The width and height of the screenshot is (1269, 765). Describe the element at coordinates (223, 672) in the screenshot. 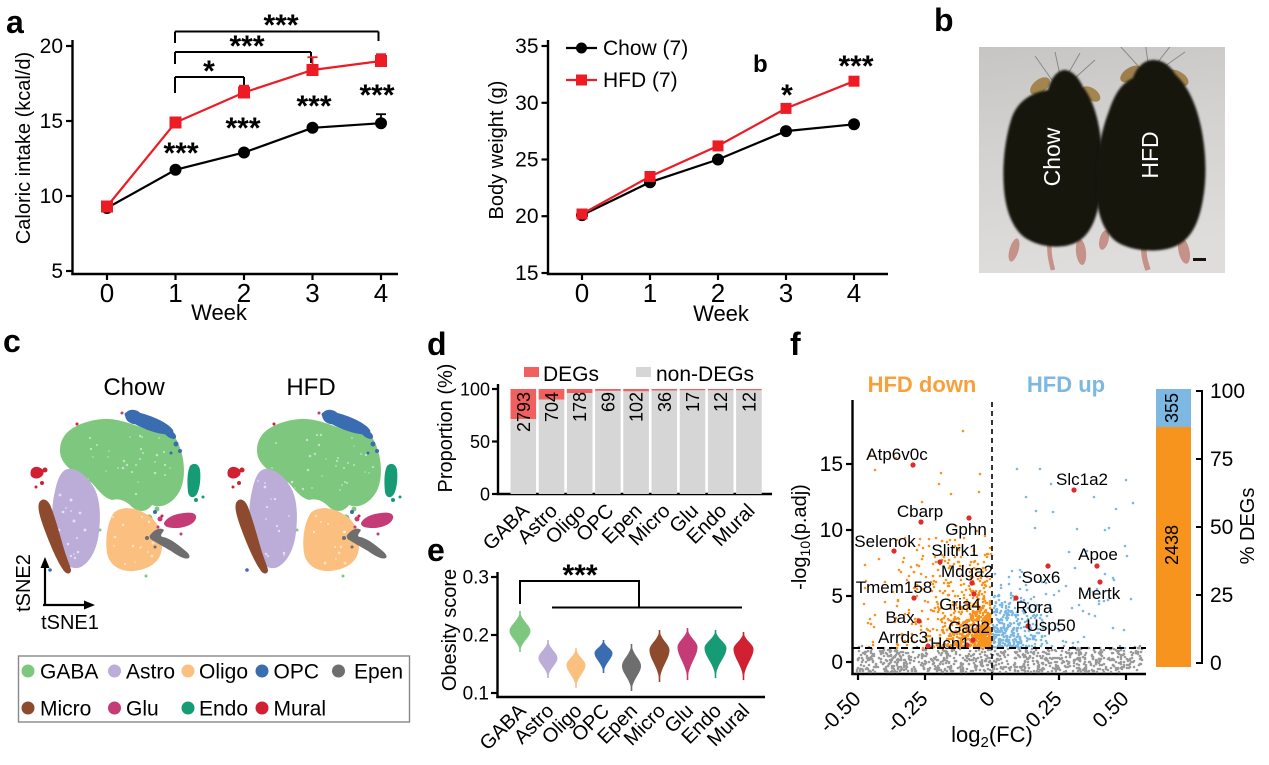

I see `svg-text: Oligo` at that location.